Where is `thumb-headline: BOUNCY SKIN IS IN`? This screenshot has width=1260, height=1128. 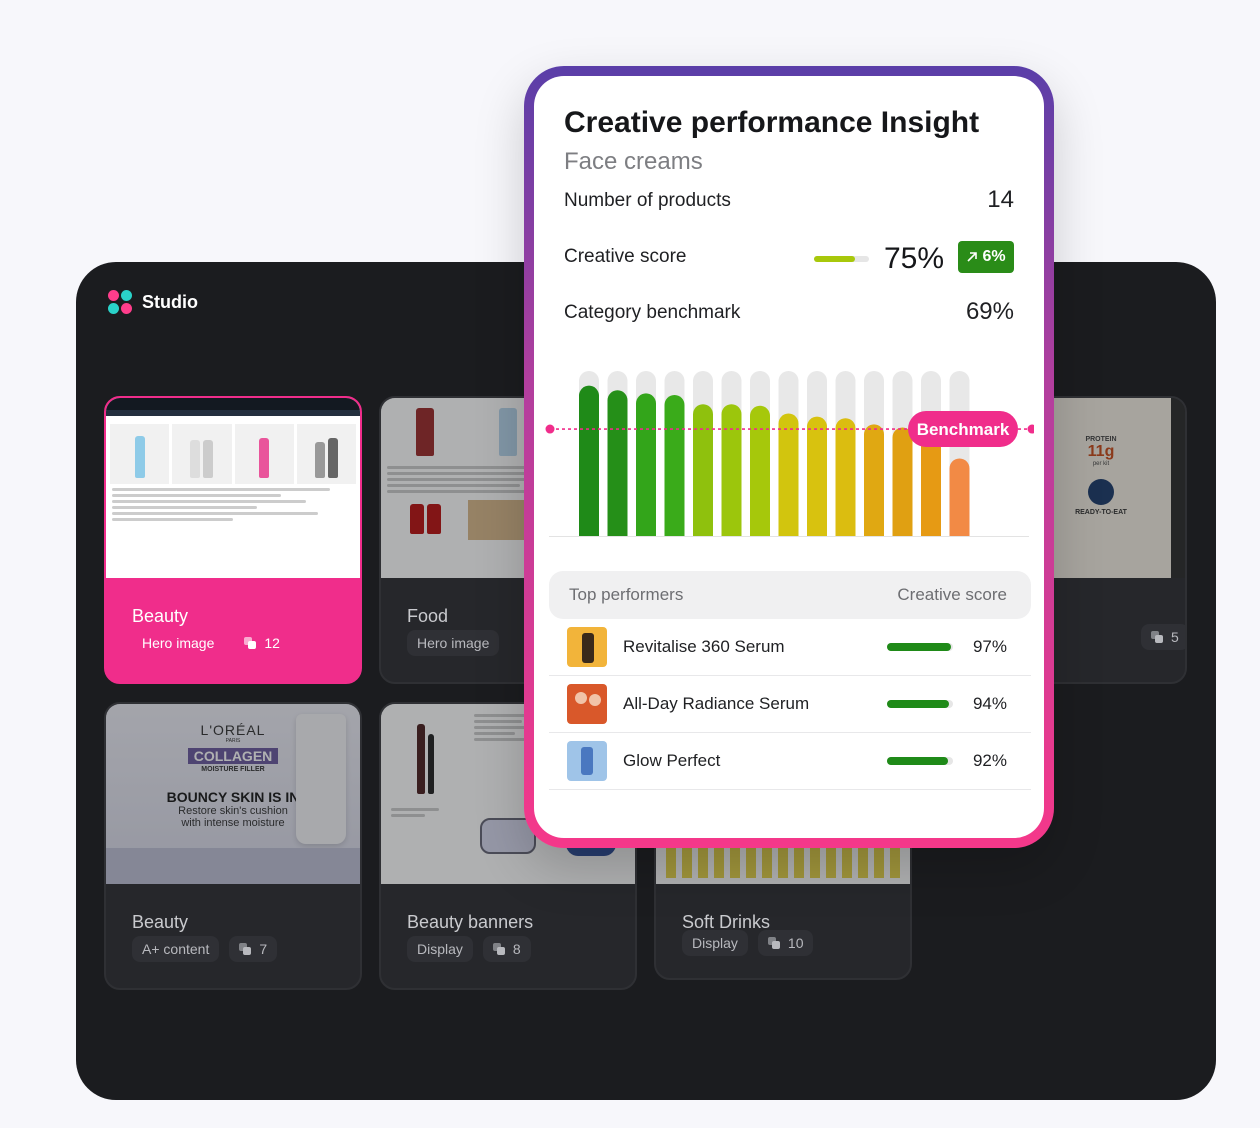 thumb-headline: BOUNCY SKIN IS IN is located at coordinates (233, 797).